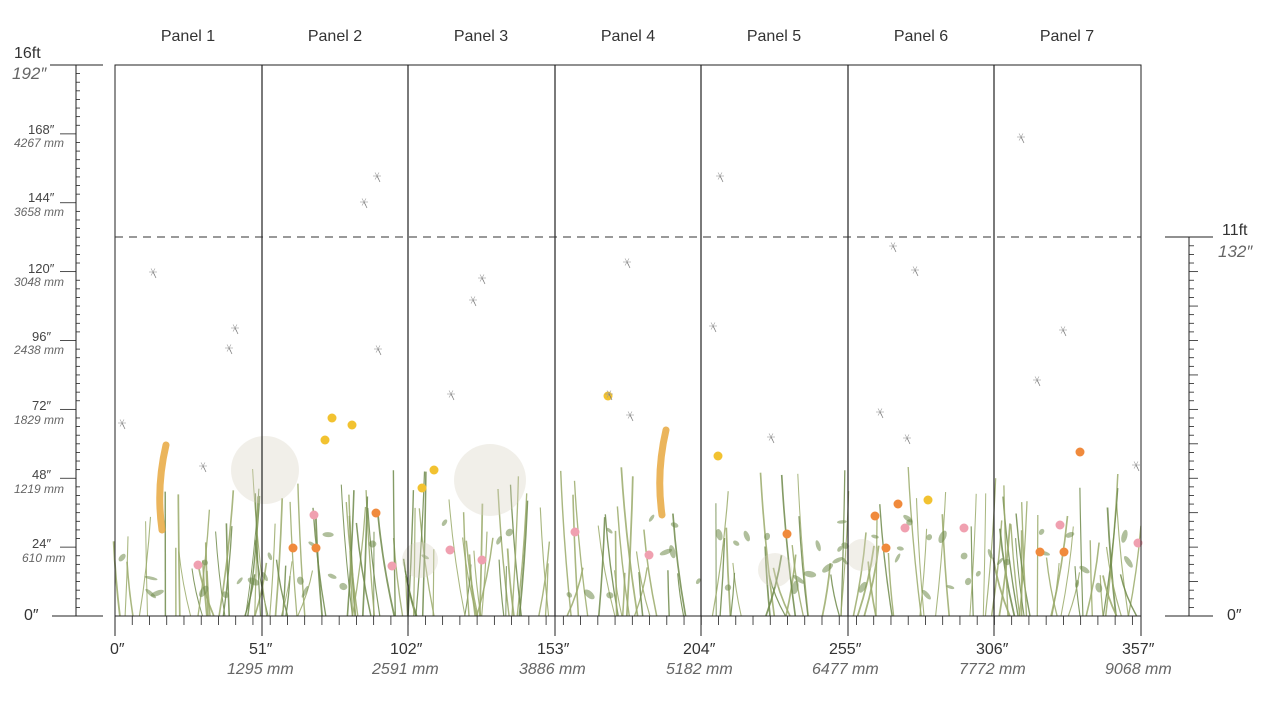  What do you see at coordinates (628, 36) in the screenshot?
I see `panel-4-label: Panel 4` at bounding box center [628, 36].